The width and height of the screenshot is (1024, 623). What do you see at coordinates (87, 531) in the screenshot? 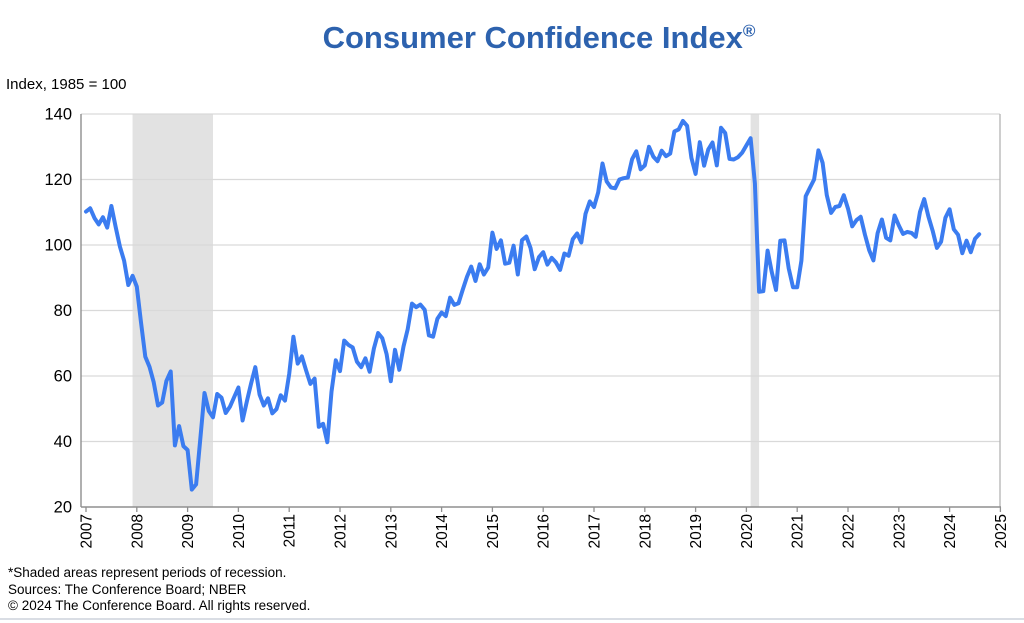
I see `x-tick-label: 2007` at bounding box center [87, 531].